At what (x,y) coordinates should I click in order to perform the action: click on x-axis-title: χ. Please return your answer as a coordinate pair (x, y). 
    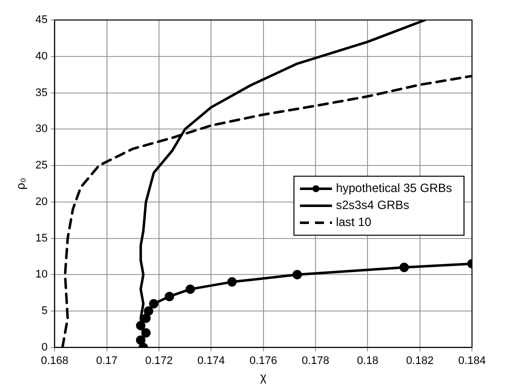
    Looking at the image, I should click on (264, 377).